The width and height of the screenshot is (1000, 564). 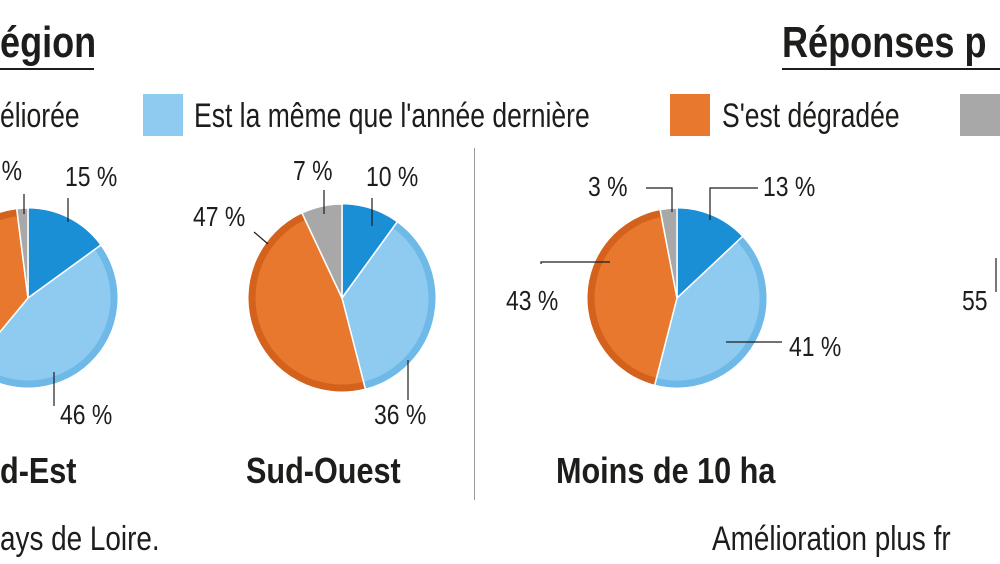 What do you see at coordinates (789, 187) in the screenshot?
I see `pie3-label-improved: 13 %` at bounding box center [789, 187].